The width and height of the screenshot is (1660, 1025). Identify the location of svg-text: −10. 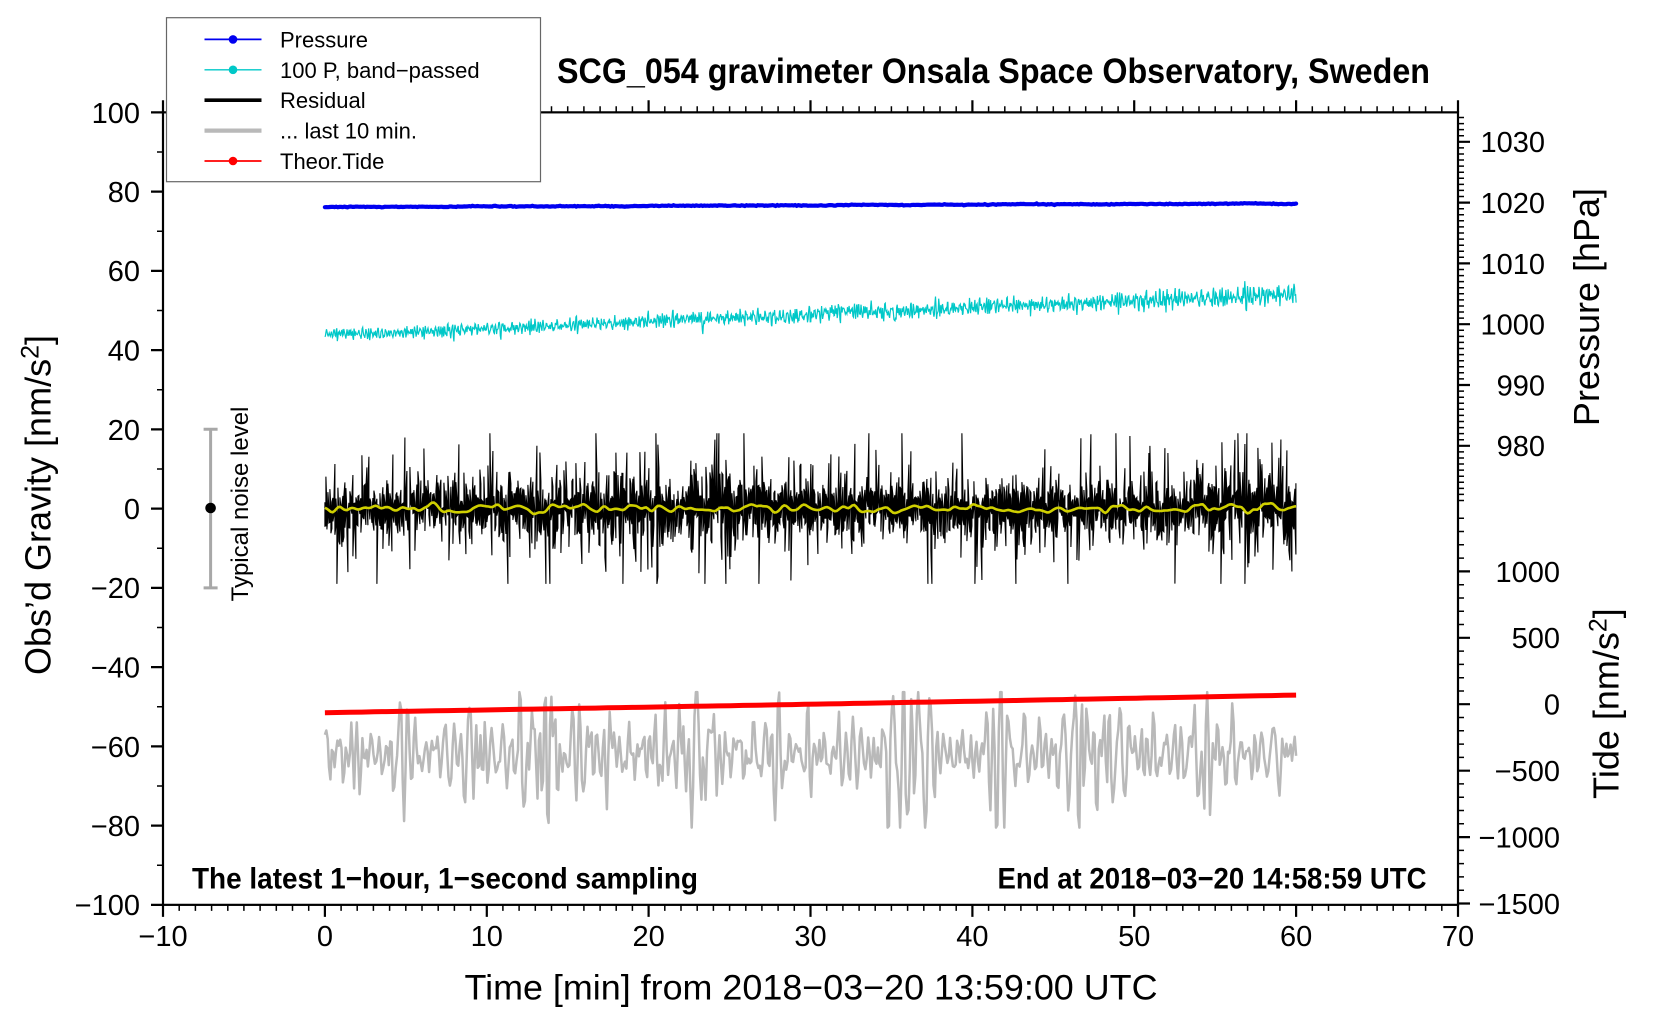
(162, 937).